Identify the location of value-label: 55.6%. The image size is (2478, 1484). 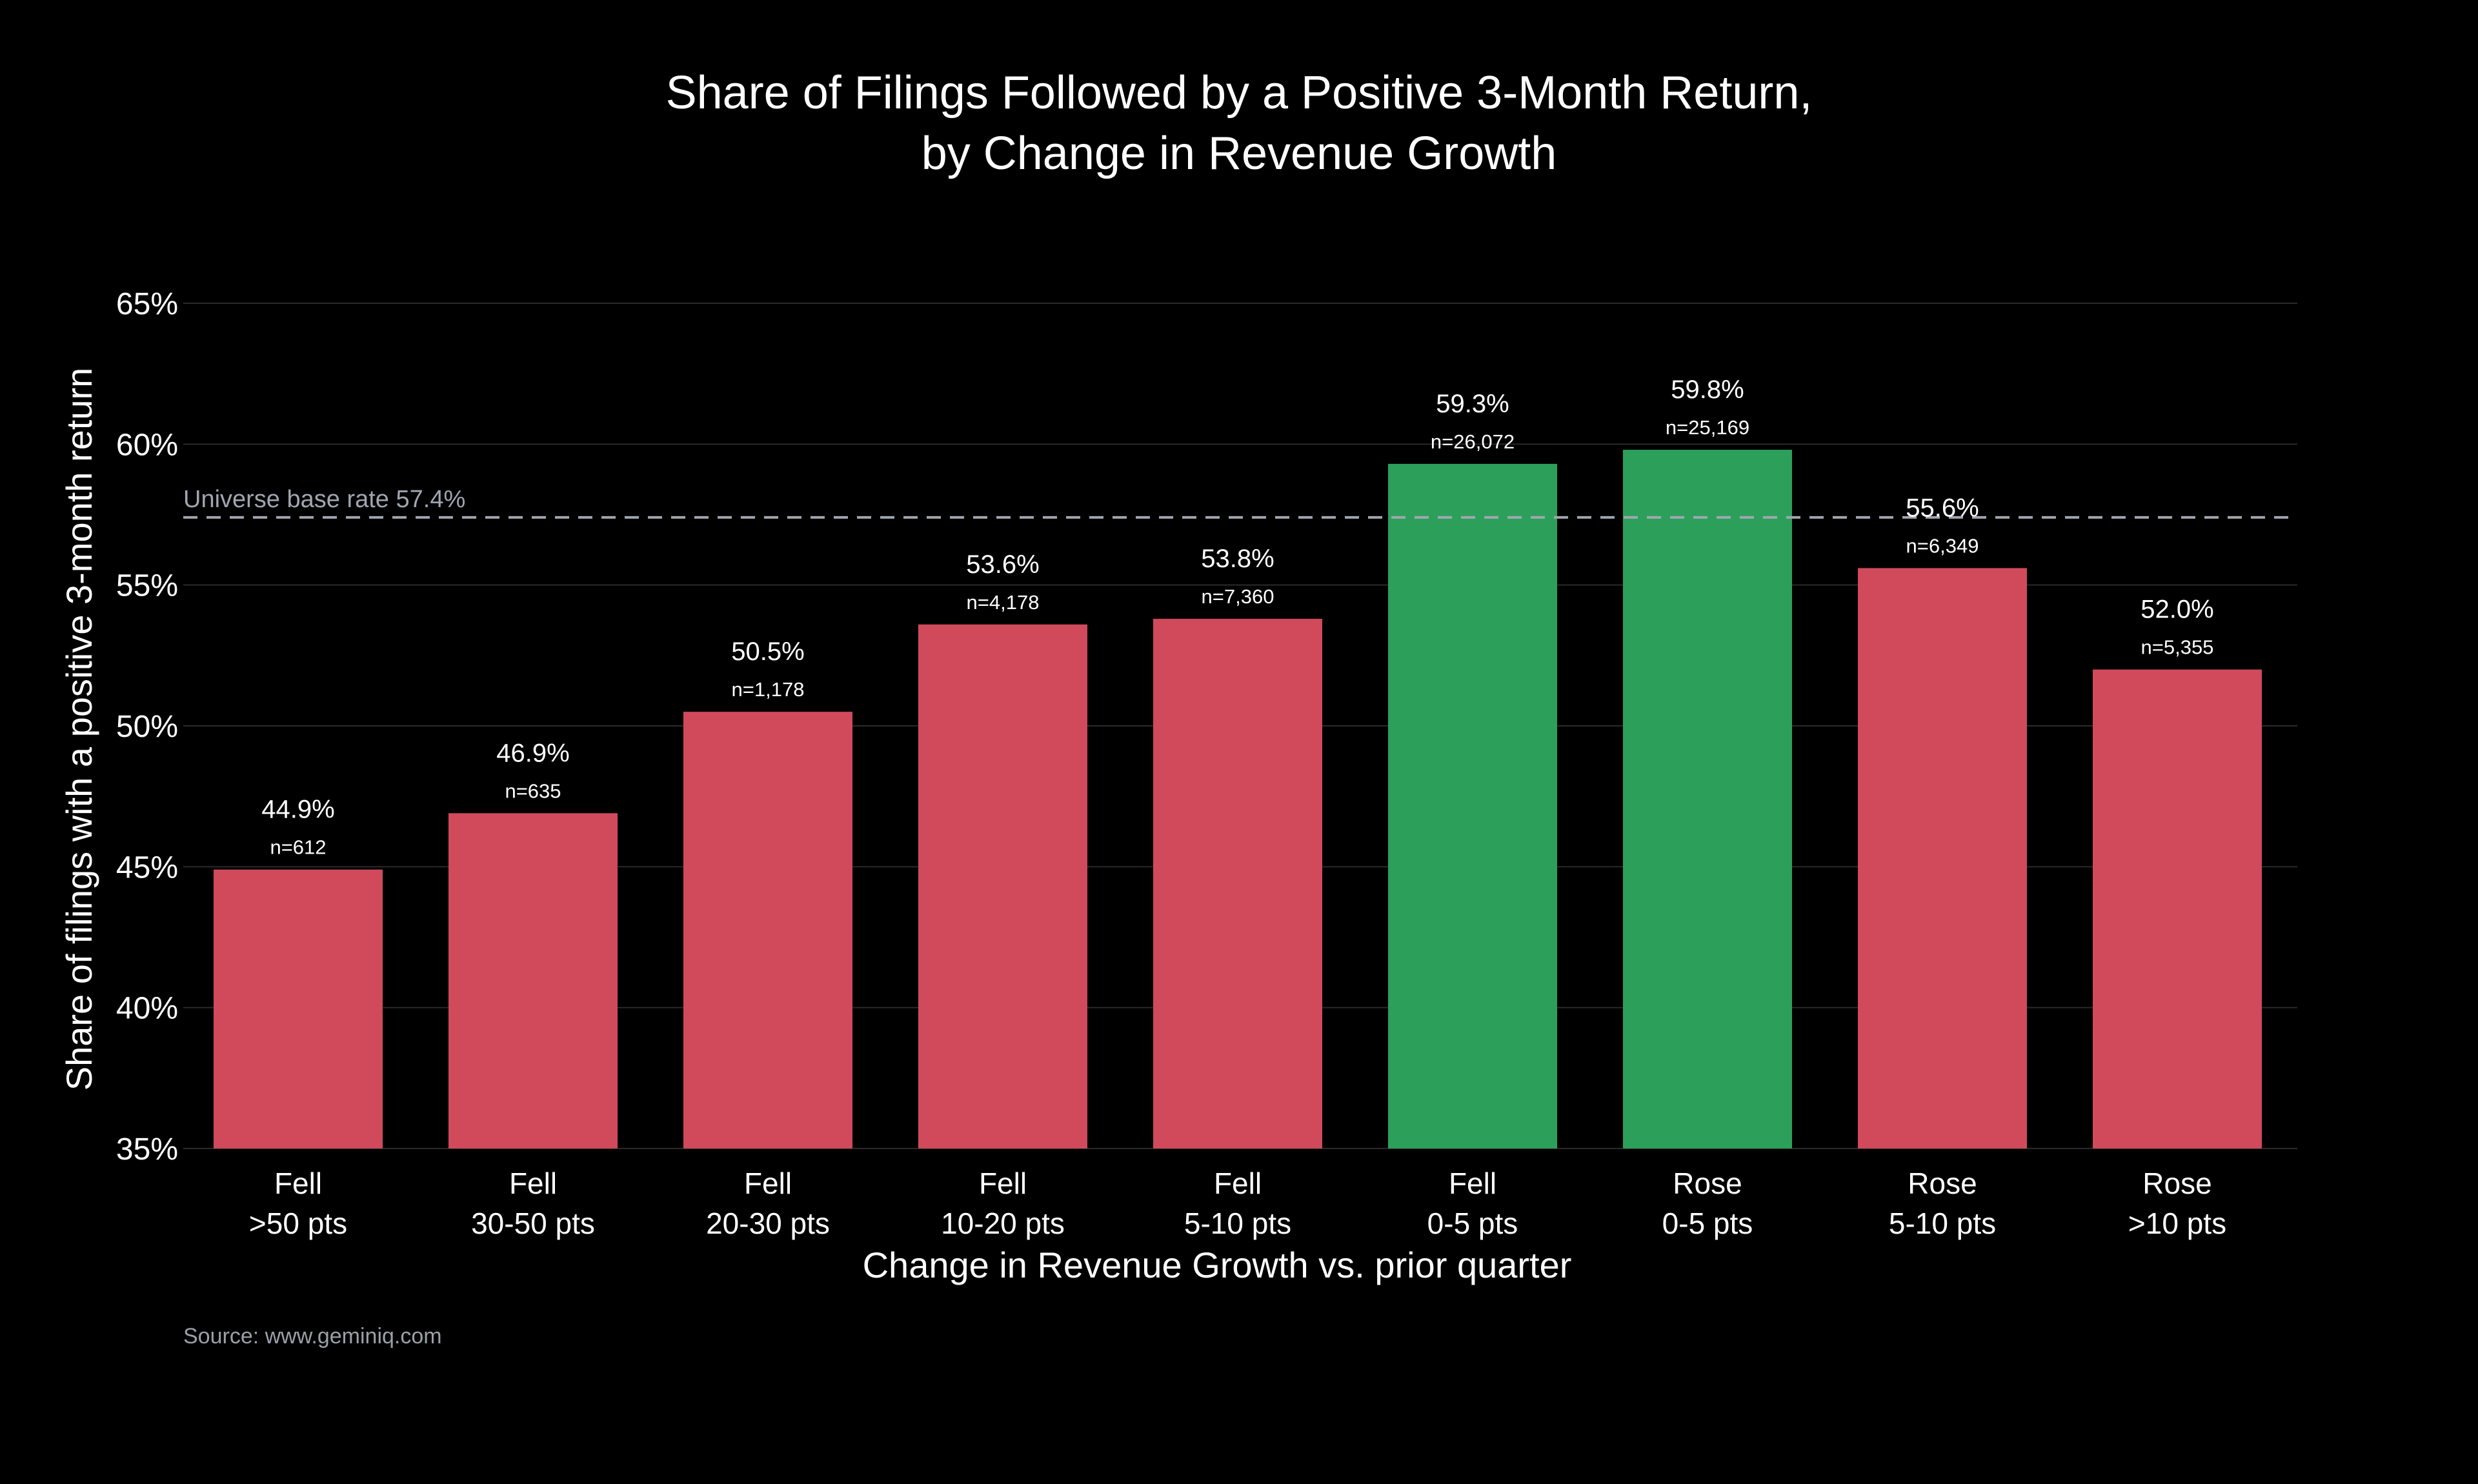
(1942, 508).